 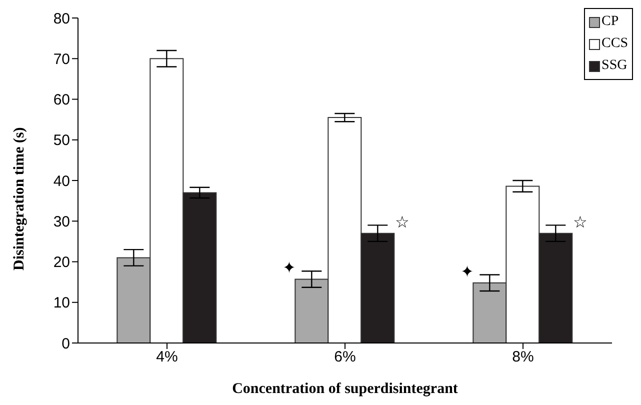 What do you see at coordinates (61, 141) in the screenshot?
I see `y-tick-label: 50` at bounding box center [61, 141].